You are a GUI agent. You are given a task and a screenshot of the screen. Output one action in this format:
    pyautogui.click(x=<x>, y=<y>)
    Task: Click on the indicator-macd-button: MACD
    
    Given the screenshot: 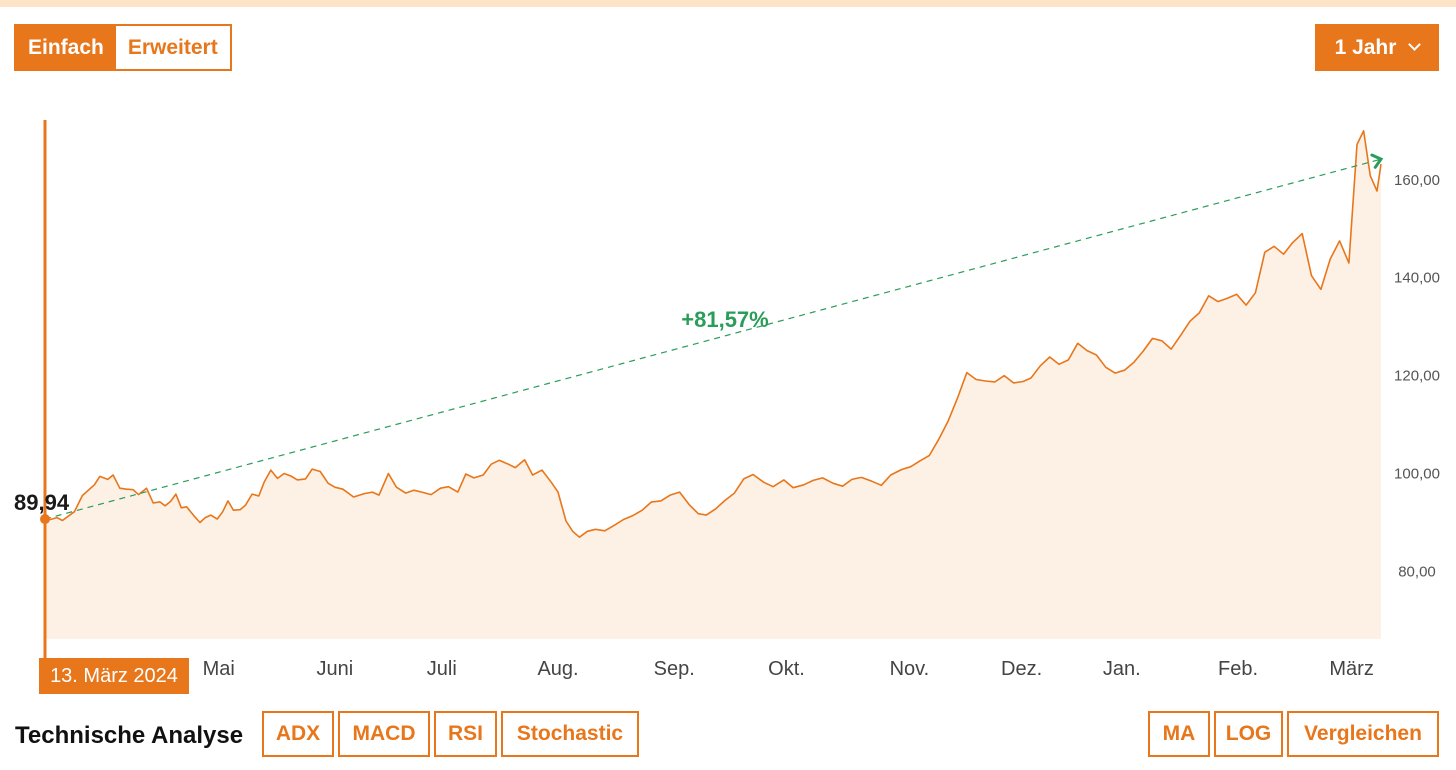 What is the action you would take?
    pyautogui.click(x=384, y=734)
    